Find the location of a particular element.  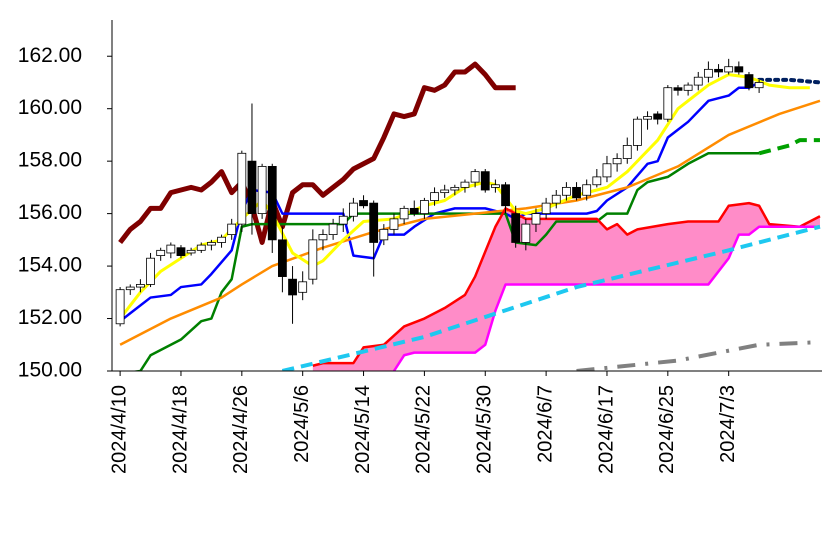

y-tick-label: 156.00 is located at coordinates (50, 212).